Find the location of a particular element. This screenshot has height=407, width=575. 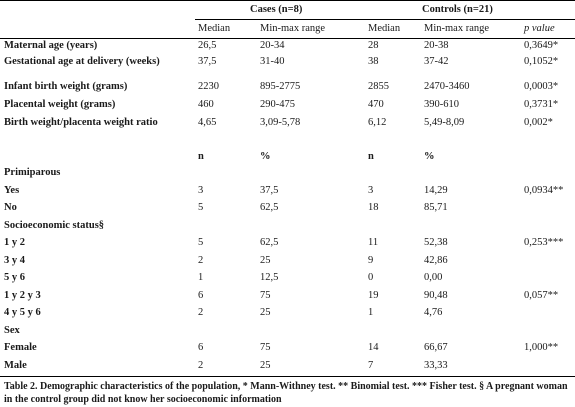

controls-pct-cell: 0,00 is located at coordinates (433, 277).